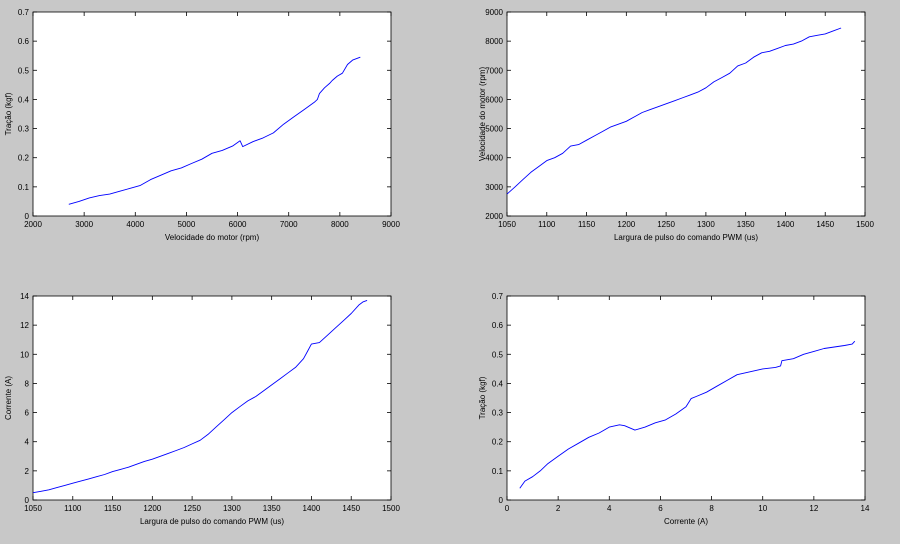 This screenshot has height=544, width=900. What do you see at coordinates (813, 508) in the screenshot?
I see `x-tick-label: 12` at bounding box center [813, 508].